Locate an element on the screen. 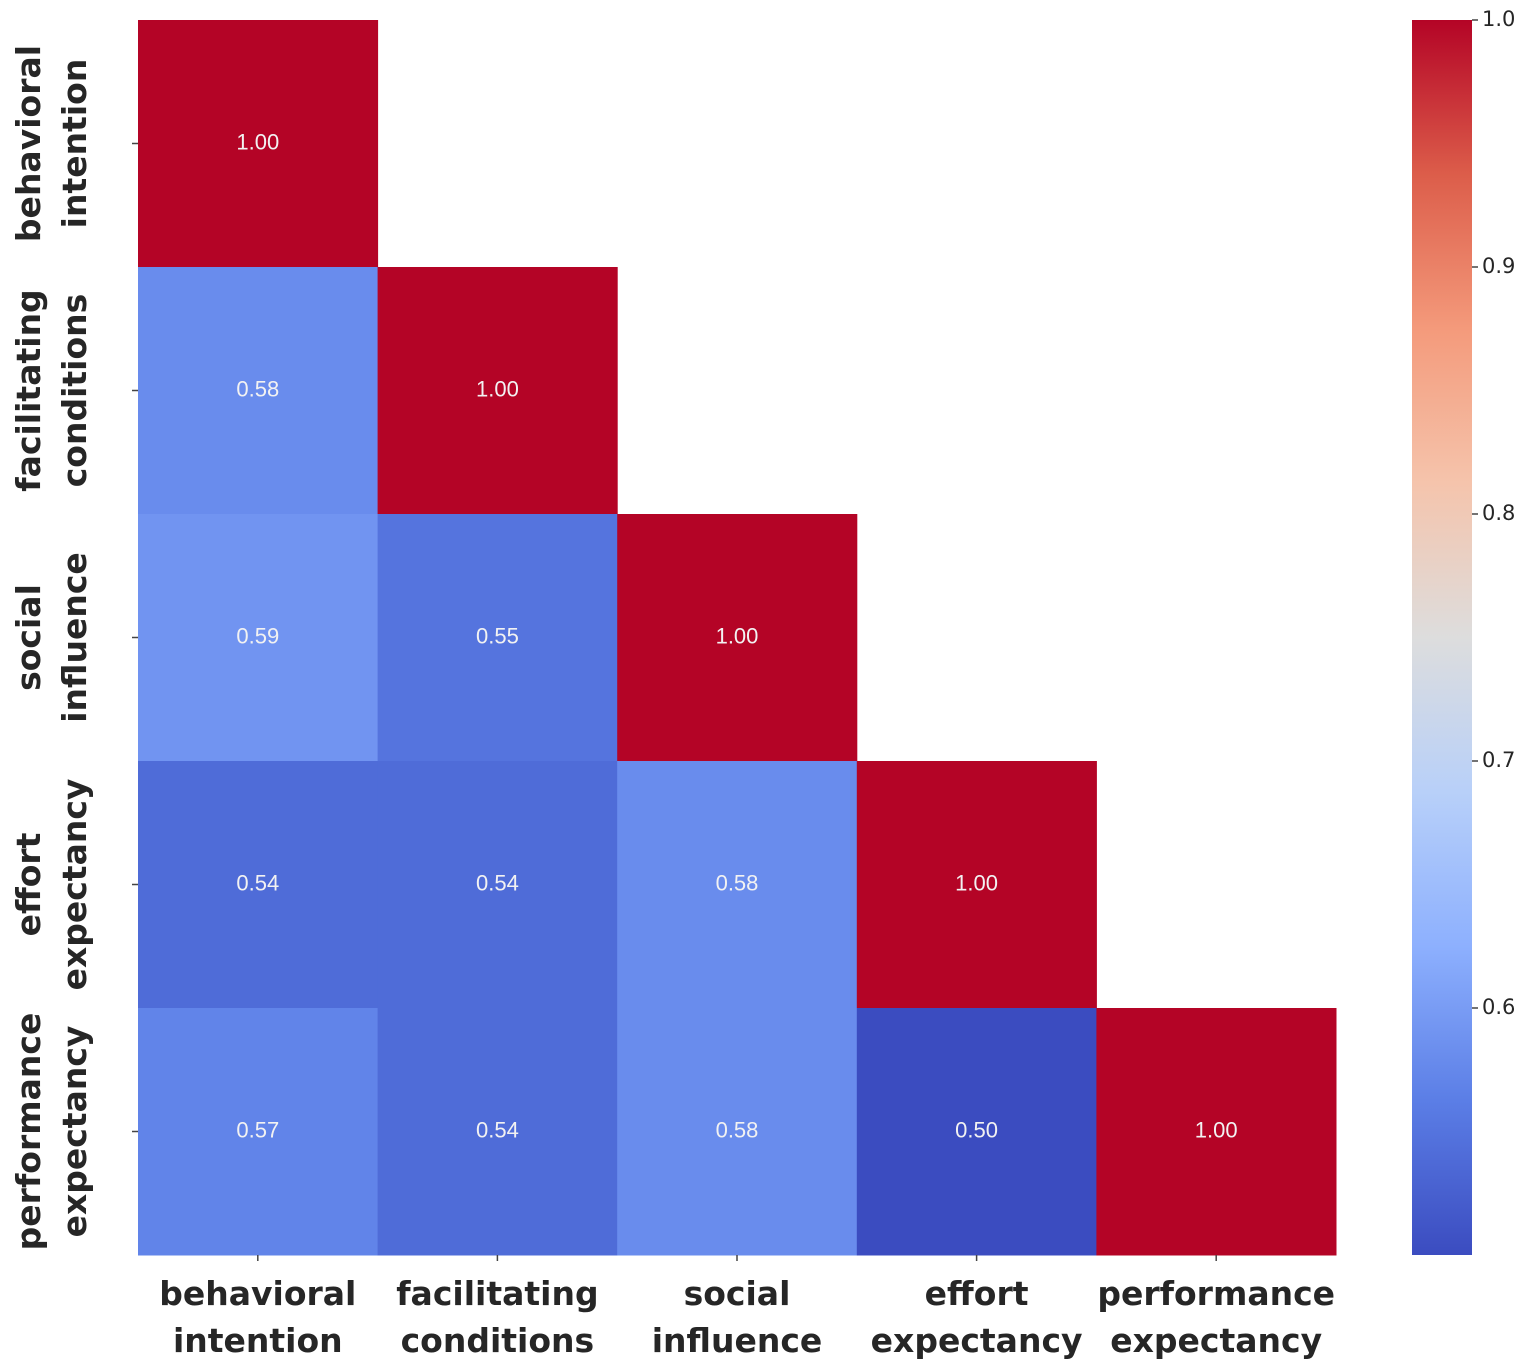  colorbar is located at coordinates (1442, 637).